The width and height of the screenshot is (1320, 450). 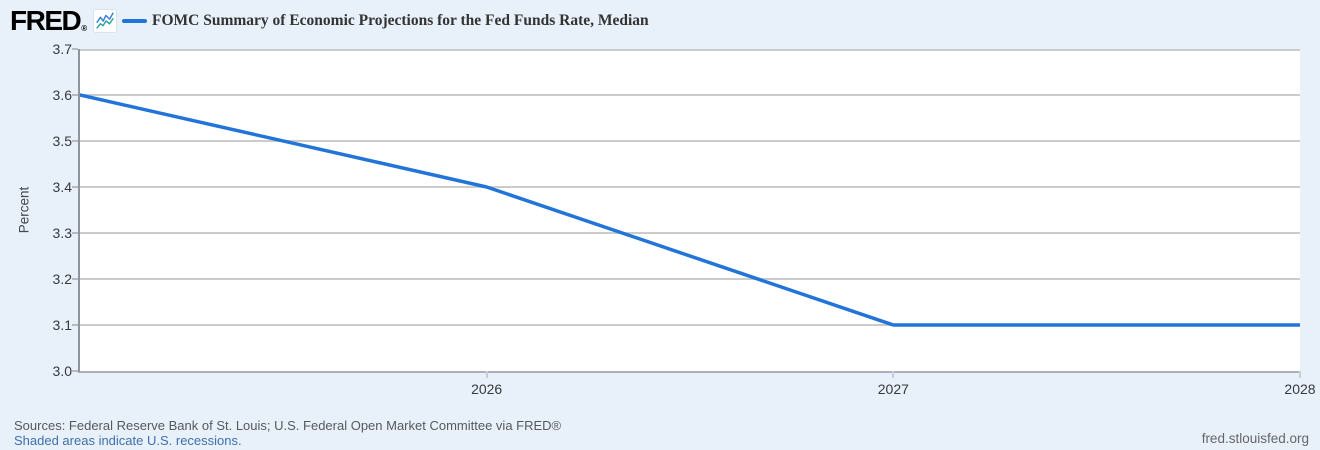 I want to click on y-tick-label: 3.6, so click(x=62, y=95).